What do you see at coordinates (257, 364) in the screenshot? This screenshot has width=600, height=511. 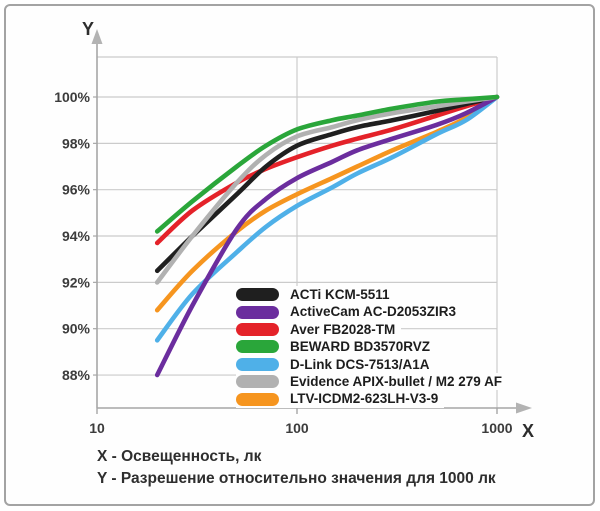 I see `legend-swatch-dlink` at bounding box center [257, 364].